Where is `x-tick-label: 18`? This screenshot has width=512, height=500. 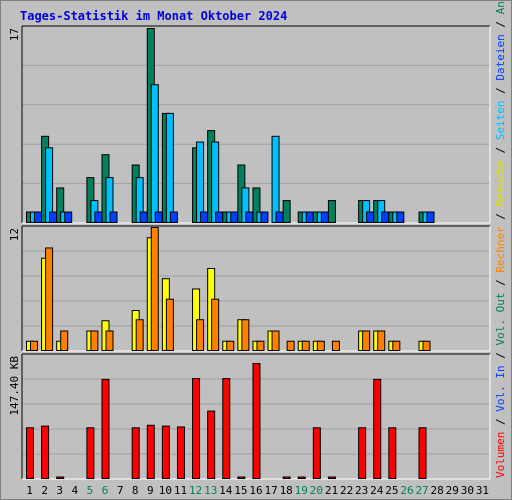 x-tick-label: 18 is located at coordinates (286, 490).